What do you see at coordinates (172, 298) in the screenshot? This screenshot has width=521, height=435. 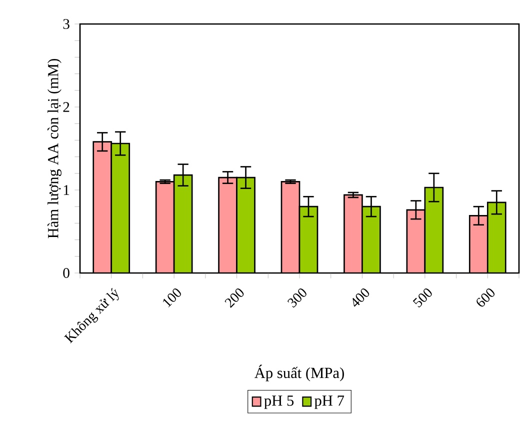 I see `x-tick-label: 100` at bounding box center [172, 298].